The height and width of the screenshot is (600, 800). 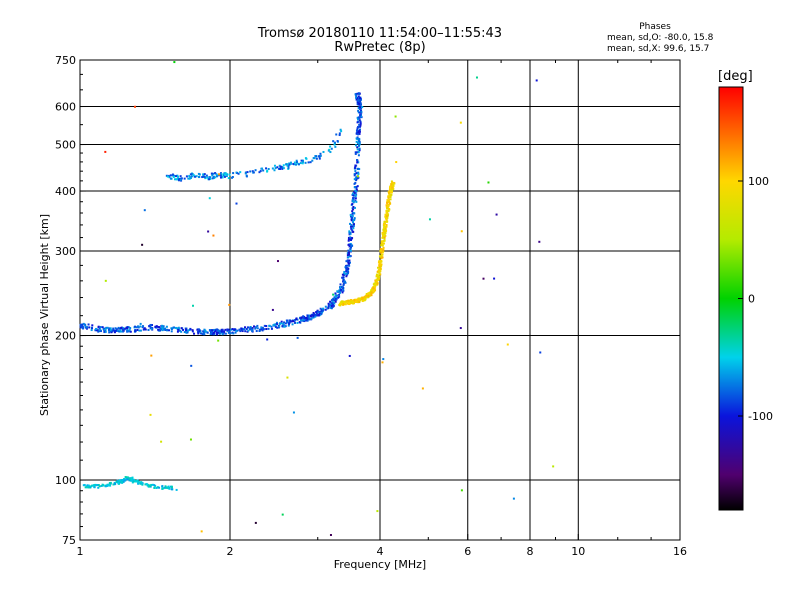 I want to click on y-tick-label: 500, so click(x=65, y=145).